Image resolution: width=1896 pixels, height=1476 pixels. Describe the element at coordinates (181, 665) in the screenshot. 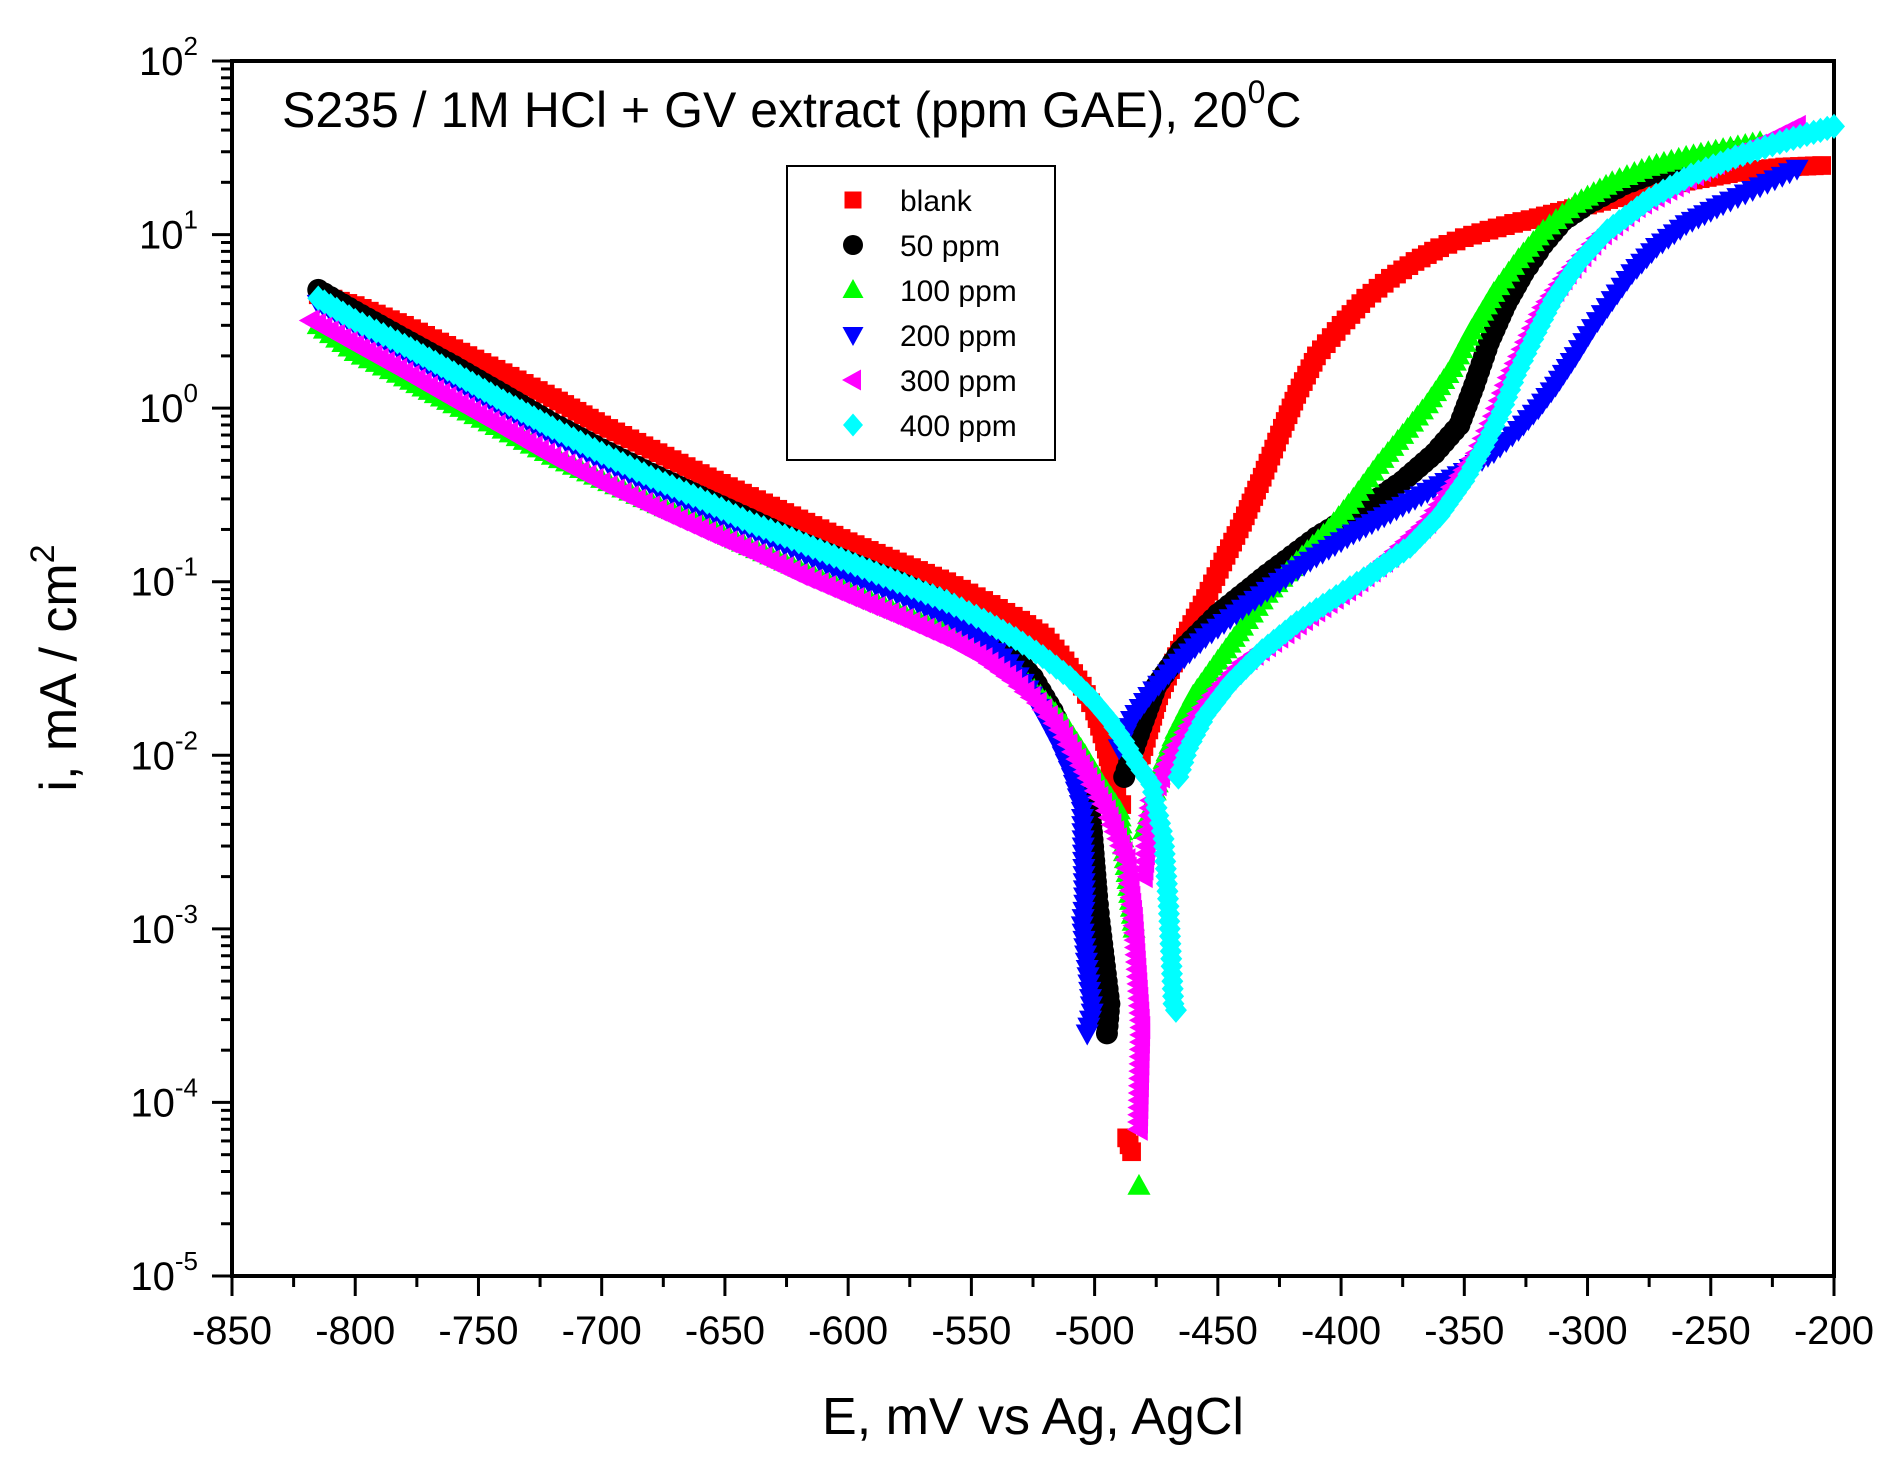

I see `y-axis-ticks: 10⁻⁵ 10⁻⁴ 10⁻³ 10⁻² 10⁻¹ 10⁰ 10¹ 10²` at that location.